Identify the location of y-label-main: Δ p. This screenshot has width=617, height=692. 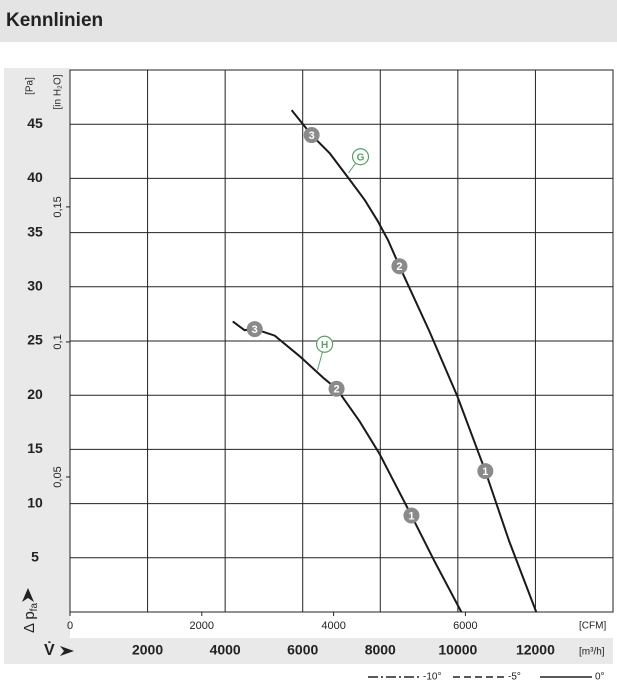
(29, 622).